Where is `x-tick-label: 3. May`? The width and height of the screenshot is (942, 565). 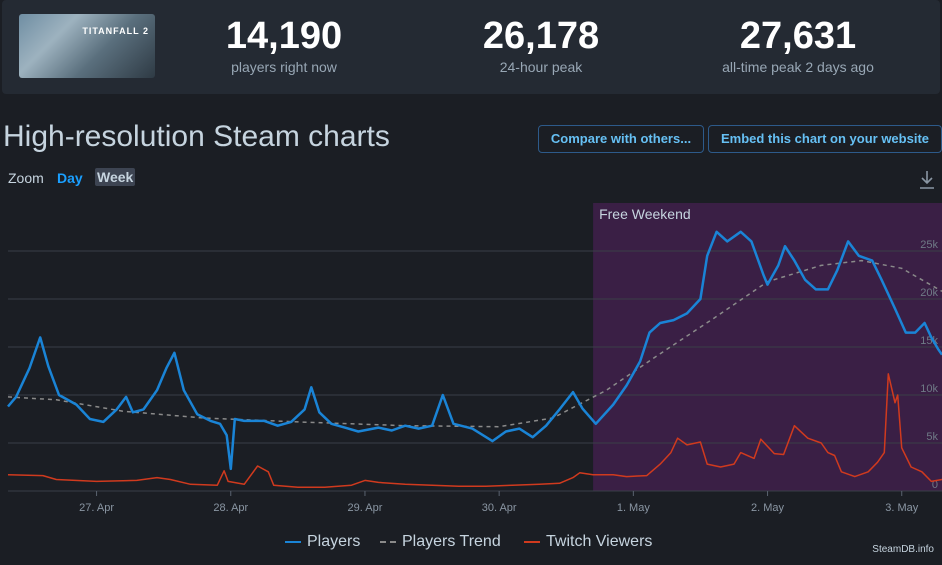 x-tick-label: 3. May is located at coordinates (902, 508).